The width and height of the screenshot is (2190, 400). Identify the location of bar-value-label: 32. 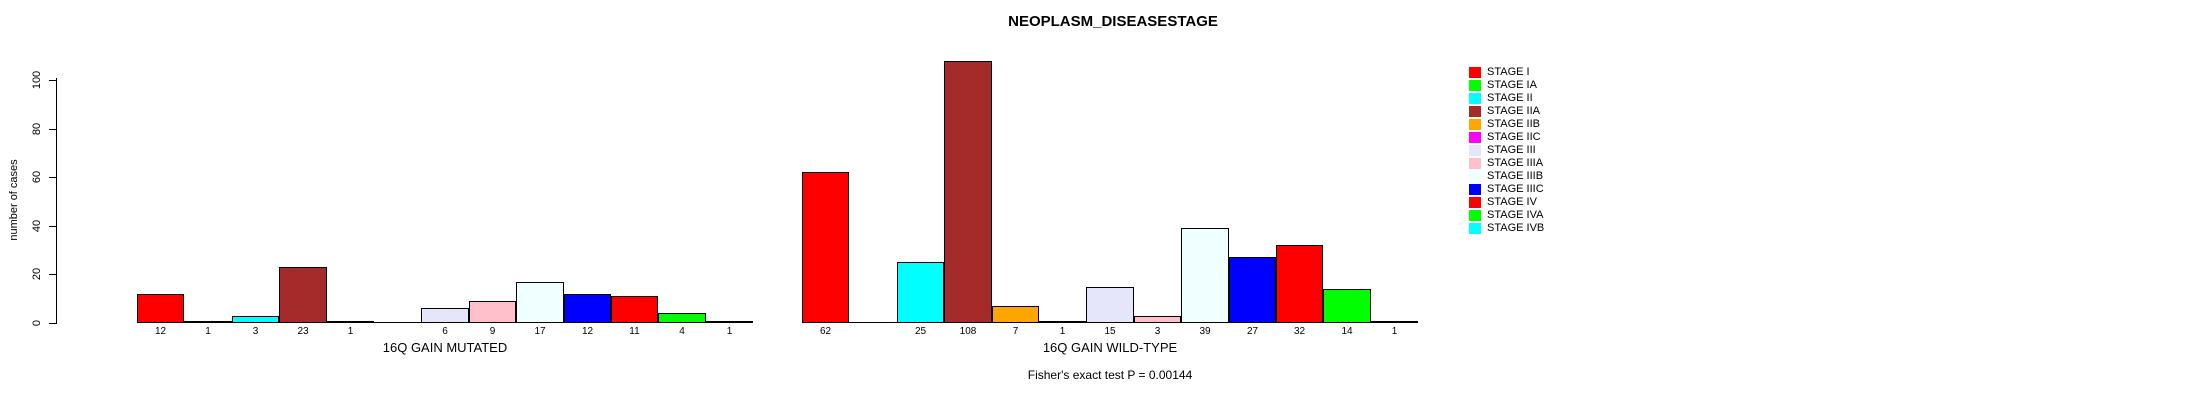
(1299, 331).